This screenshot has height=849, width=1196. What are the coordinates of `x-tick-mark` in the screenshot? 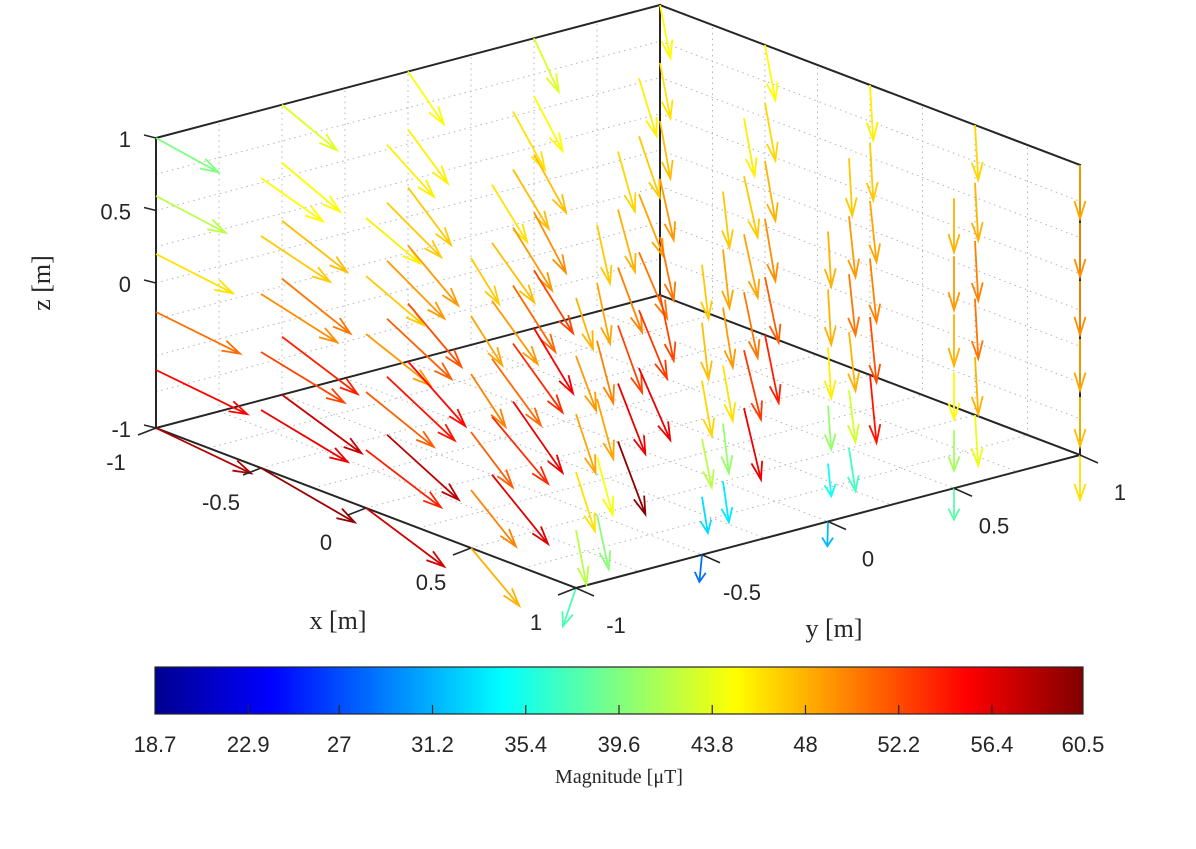 It's located at (252, 471).